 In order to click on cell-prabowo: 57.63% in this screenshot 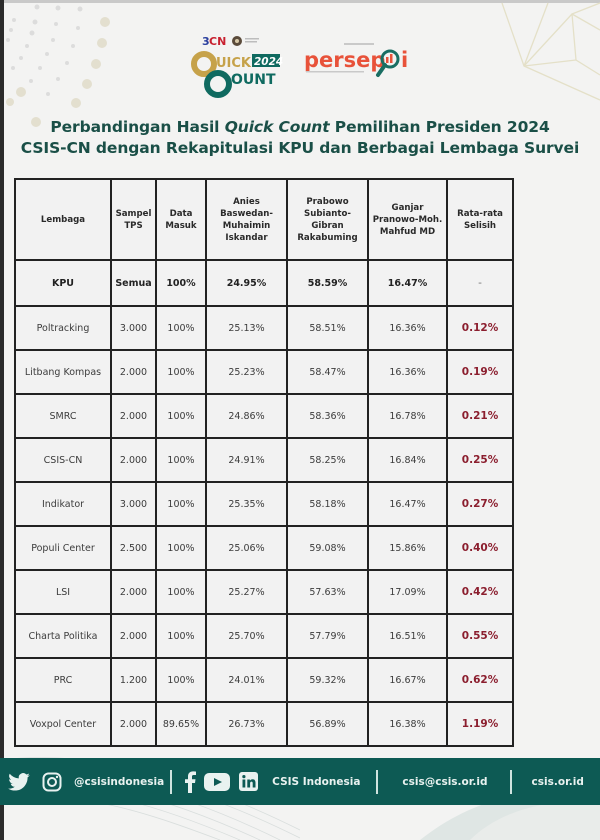, I will do `click(327, 592)`.